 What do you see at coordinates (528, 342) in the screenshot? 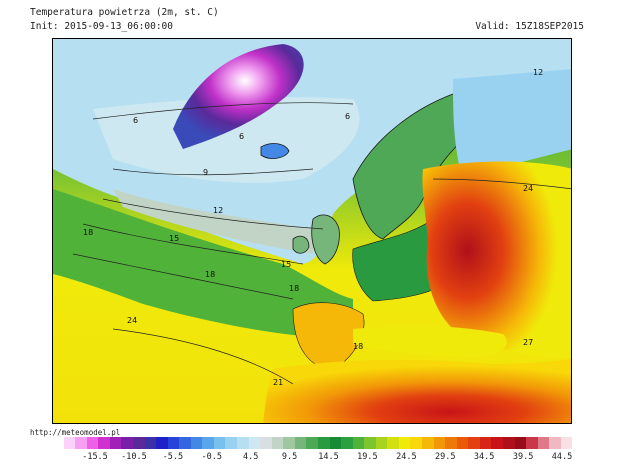
I see `contour-label: 27` at bounding box center [528, 342].